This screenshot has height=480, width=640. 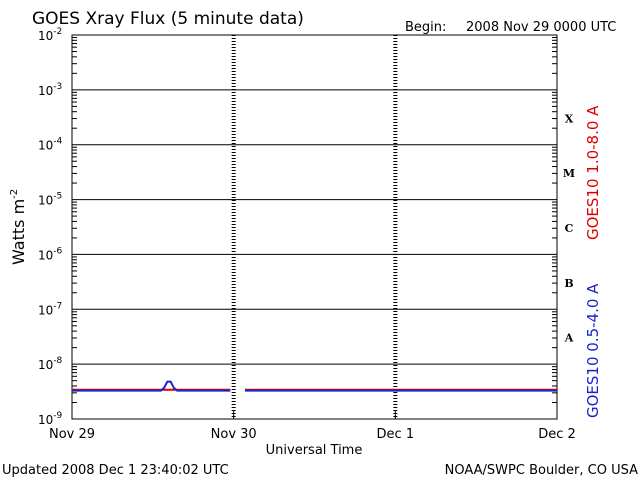 What do you see at coordinates (50, 145) in the screenshot?
I see `y-tick-label: 10⁻⁴` at bounding box center [50, 145].